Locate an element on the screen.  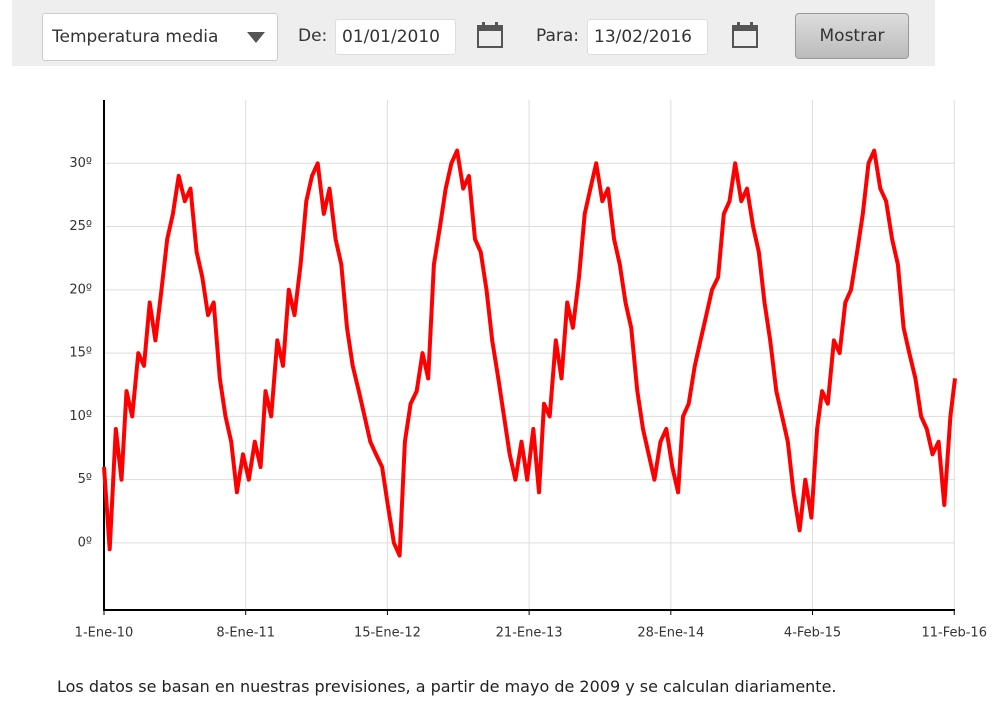
show-button: Mostrar is located at coordinates (852, 36).